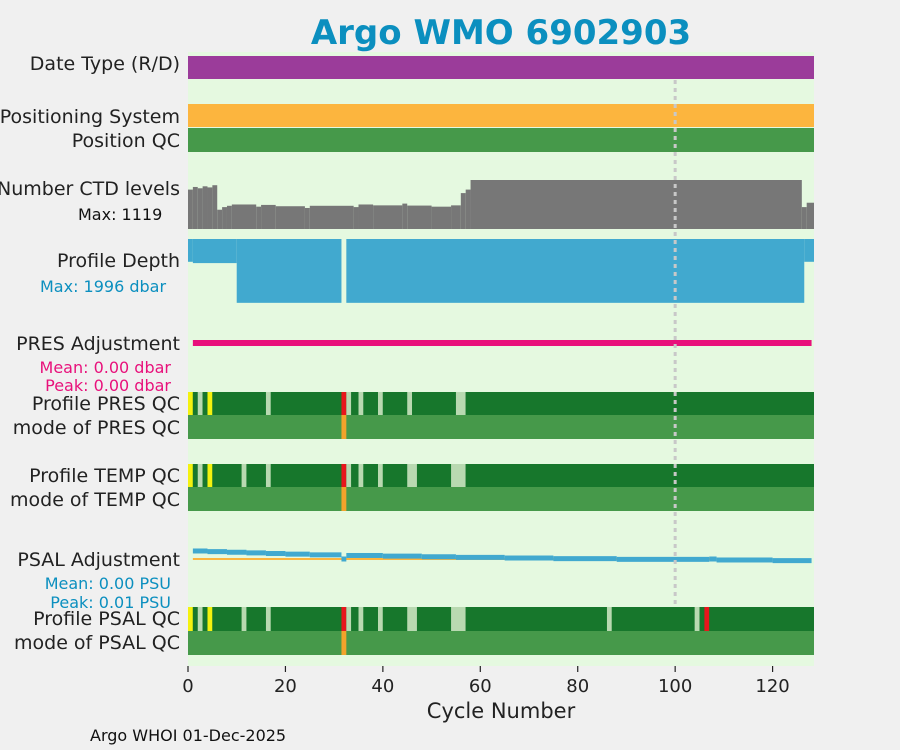  Describe the element at coordinates (108, 385) in the screenshot. I see `pres-adjustment-peak-text: Peak: 0.00 dbar` at that location.